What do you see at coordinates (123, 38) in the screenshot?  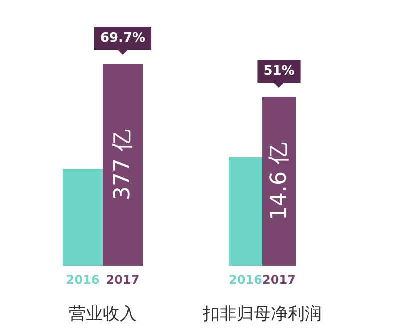 I see `annotation: 69.7%` at bounding box center [123, 38].